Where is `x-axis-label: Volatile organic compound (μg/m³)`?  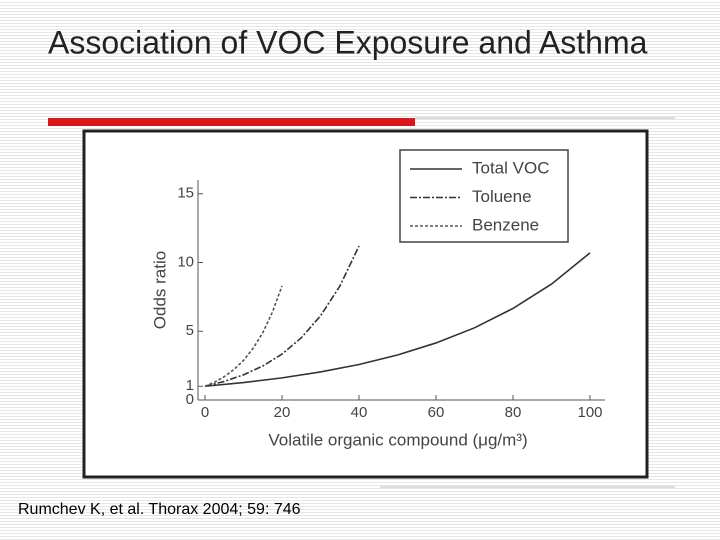
x-axis-label: Volatile organic compound (μg/m³) is located at coordinates (397, 439).